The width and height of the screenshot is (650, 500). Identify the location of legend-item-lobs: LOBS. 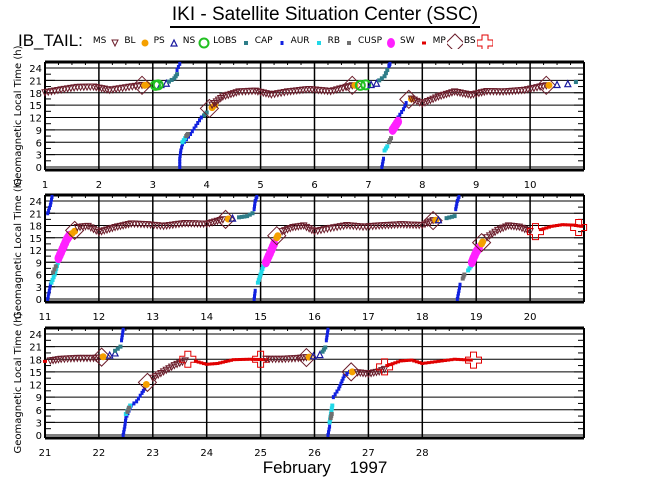
(234, 41).